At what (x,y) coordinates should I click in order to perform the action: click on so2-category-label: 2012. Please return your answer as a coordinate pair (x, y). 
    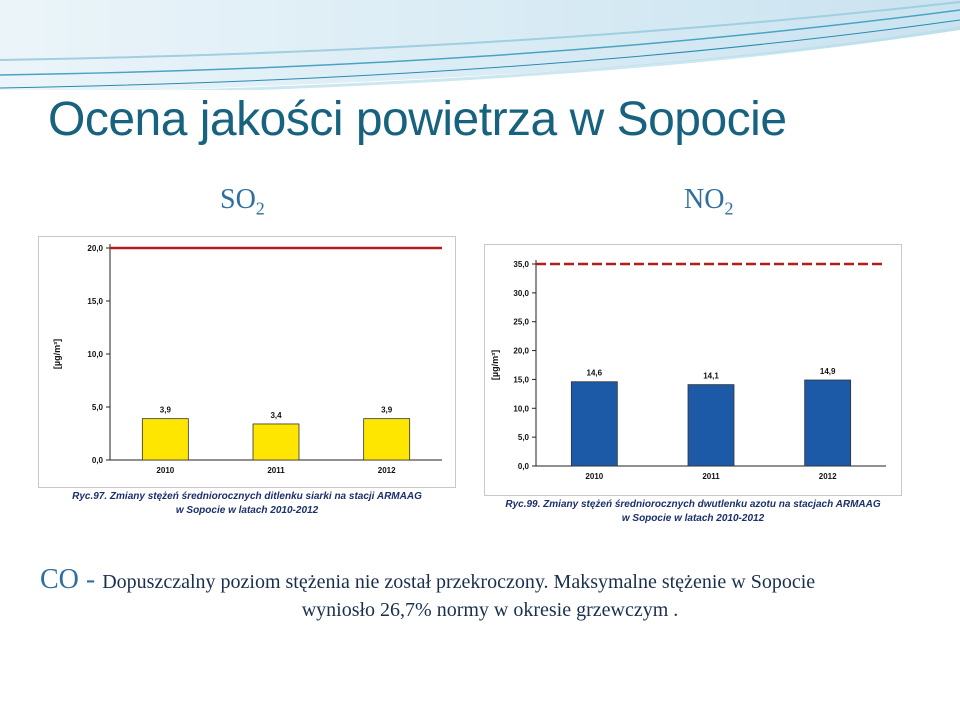
    Looking at the image, I should click on (387, 470).